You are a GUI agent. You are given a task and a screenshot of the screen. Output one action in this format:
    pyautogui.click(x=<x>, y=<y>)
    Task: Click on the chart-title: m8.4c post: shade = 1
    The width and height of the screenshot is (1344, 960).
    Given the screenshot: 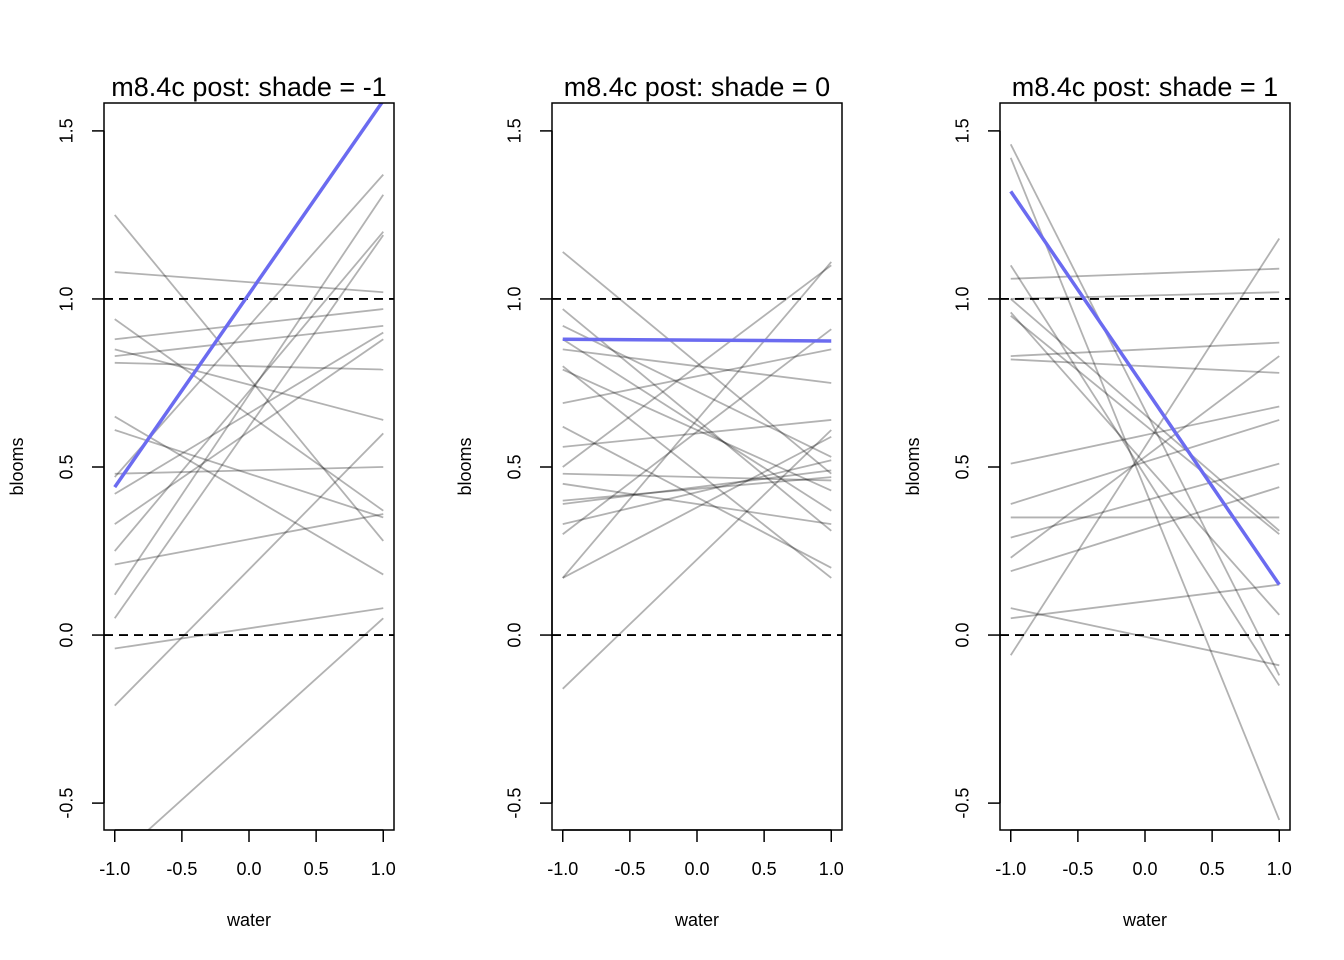 What is the action you would take?
    pyautogui.click(x=1145, y=87)
    